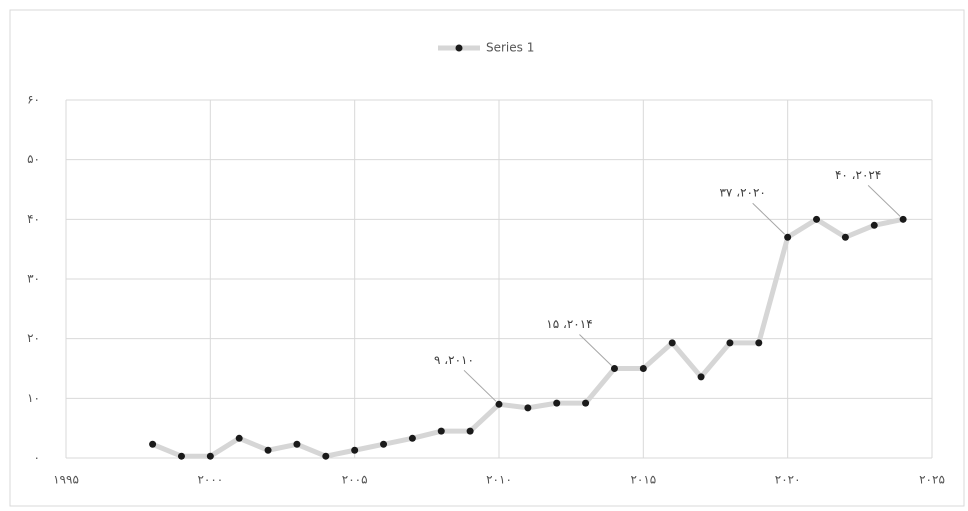 The width and height of the screenshot is (968, 511). What do you see at coordinates (355, 480) in the screenshot?
I see `x-tick-label: ۲۰۰۵` at bounding box center [355, 480].